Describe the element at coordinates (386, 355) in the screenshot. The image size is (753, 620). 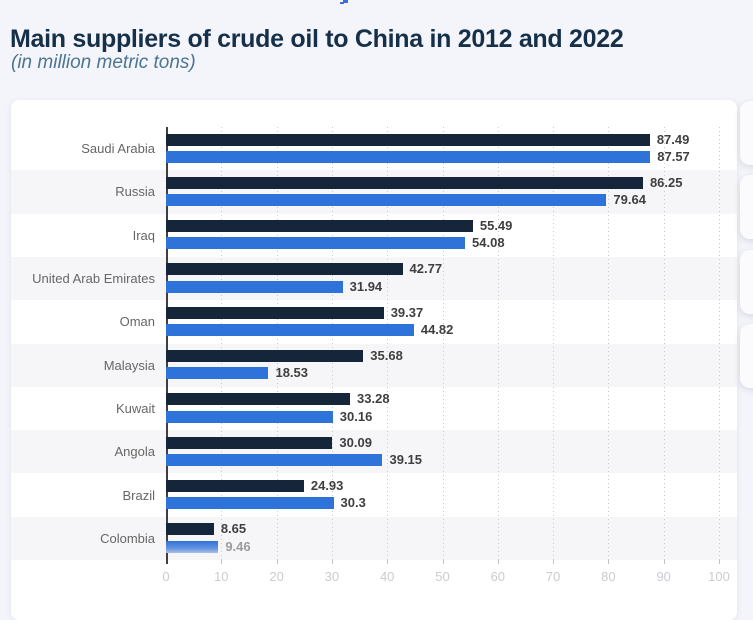
I see `value-label: 35.68` at that location.